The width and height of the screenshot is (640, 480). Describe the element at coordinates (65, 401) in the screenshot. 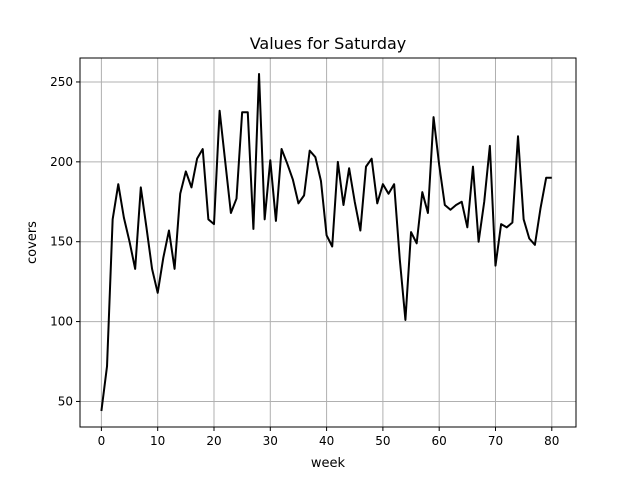

I see `y-tick-label: 50` at that location.